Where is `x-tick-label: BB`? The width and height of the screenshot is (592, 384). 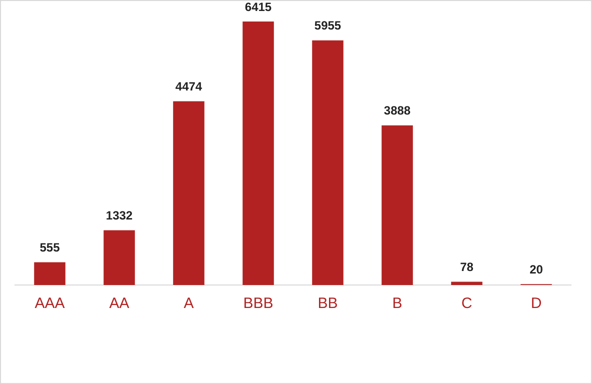
x-tick-label: BB is located at coordinates (328, 303).